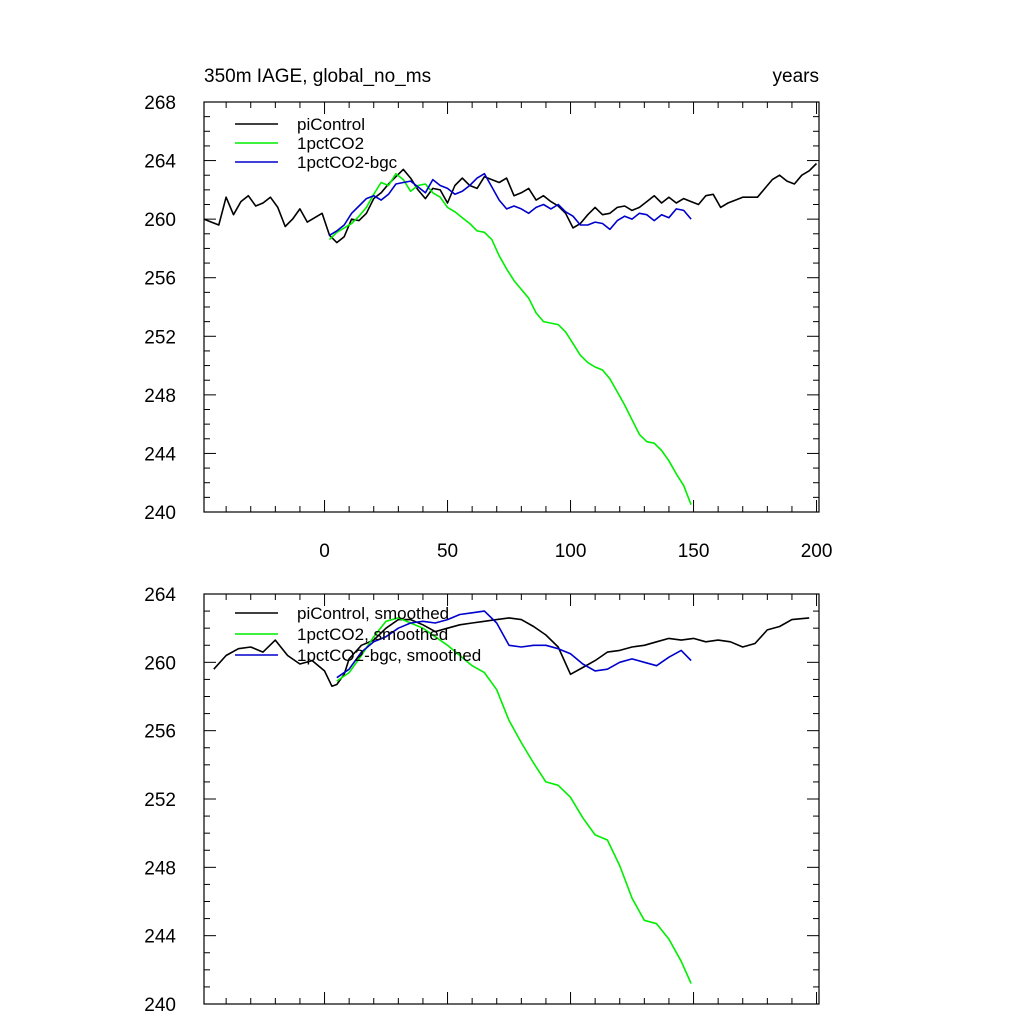 This screenshot has width=1024, height=1024. I want to click on top-series-1pctco2, so click(510, 338).